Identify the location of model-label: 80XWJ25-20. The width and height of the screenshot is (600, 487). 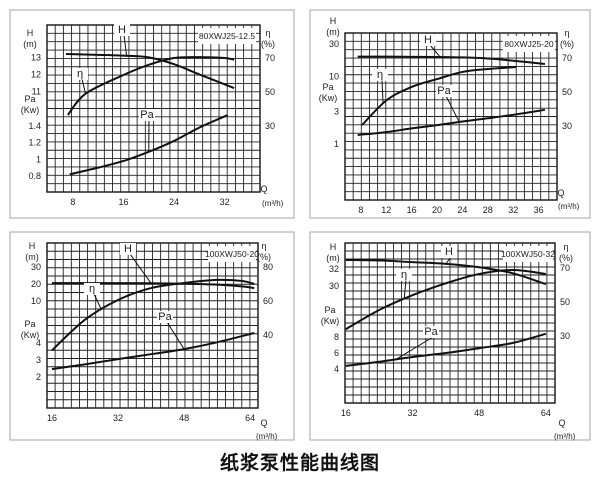
(528, 44).